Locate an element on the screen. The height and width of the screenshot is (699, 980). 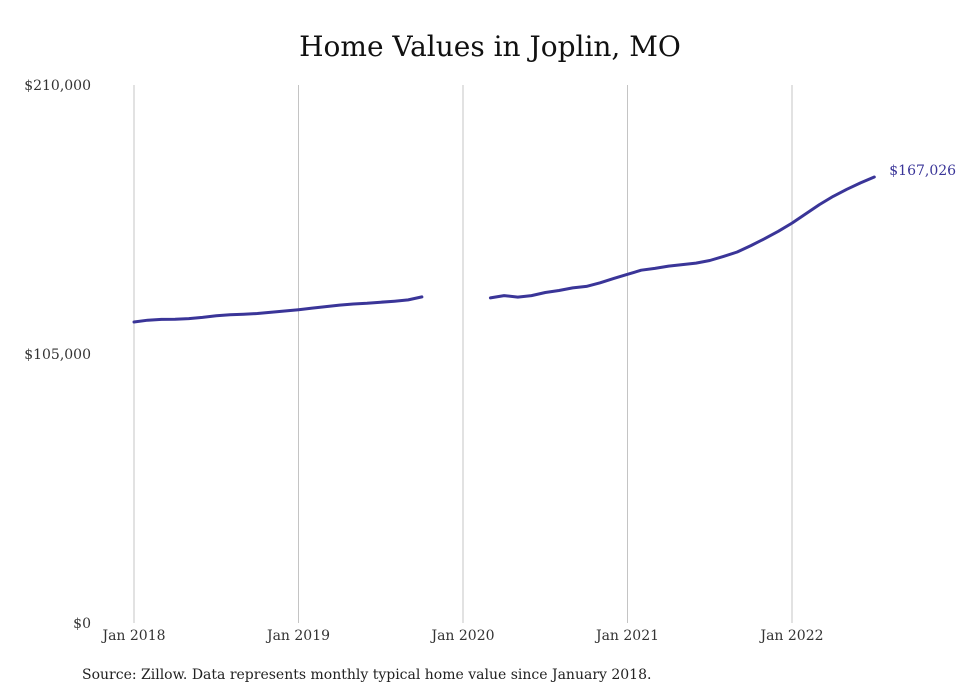
y-axis-ticks: $0 $105,000 $210,000 is located at coordinates (57, 355).